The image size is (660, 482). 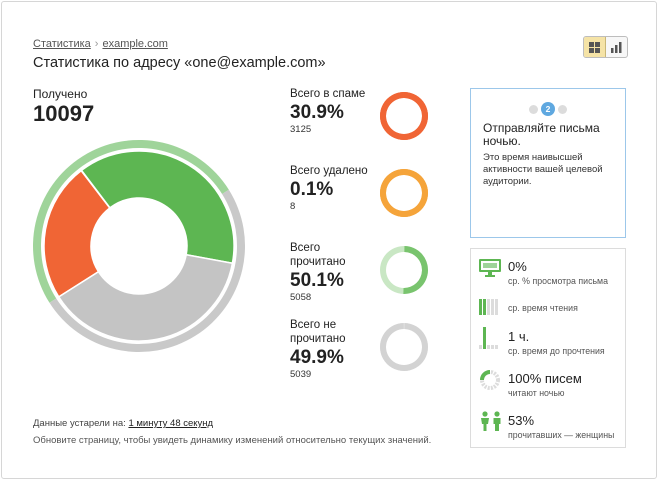 What do you see at coordinates (79, 423) in the screenshot?
I see `data-staleness-label: Данные устарели на:` at bounding box center [79, 423].